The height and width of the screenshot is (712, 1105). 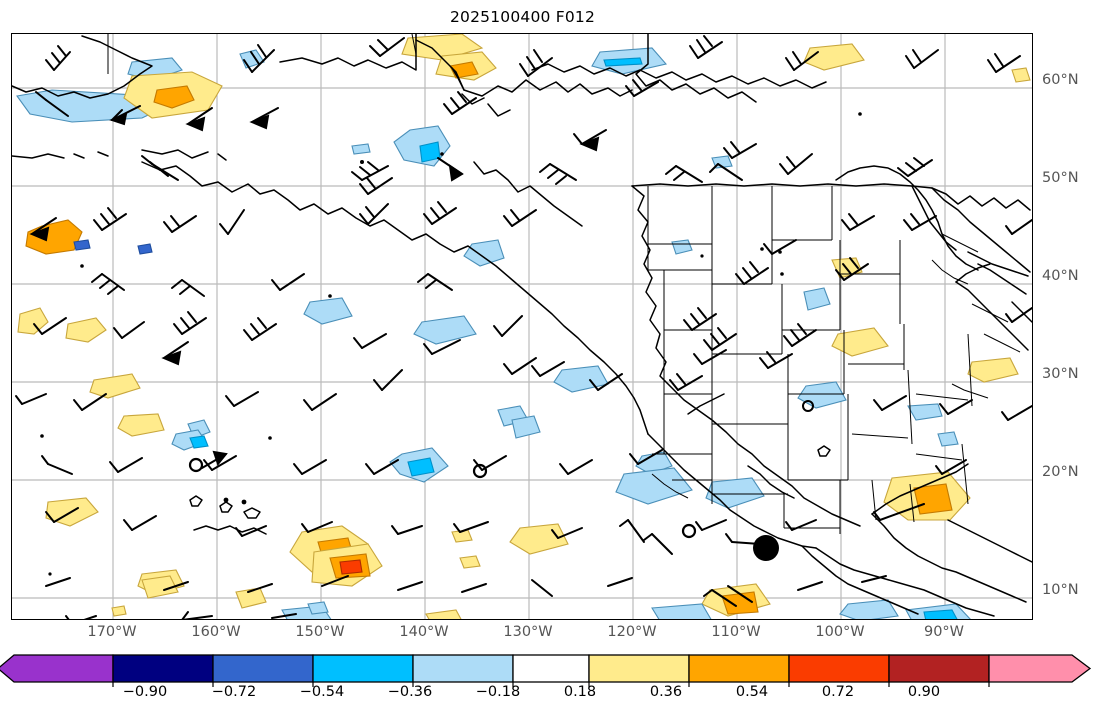 I want to click on cb-tick-label-2: −0.54, so click(x=322, y=692).